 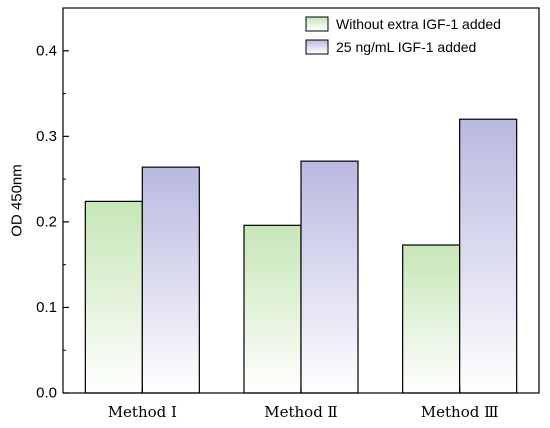 What do you see at coordinates (46, 50) in the screenshot?
I see `y-tick-label: 0.4` at bounding box center [46, 50].